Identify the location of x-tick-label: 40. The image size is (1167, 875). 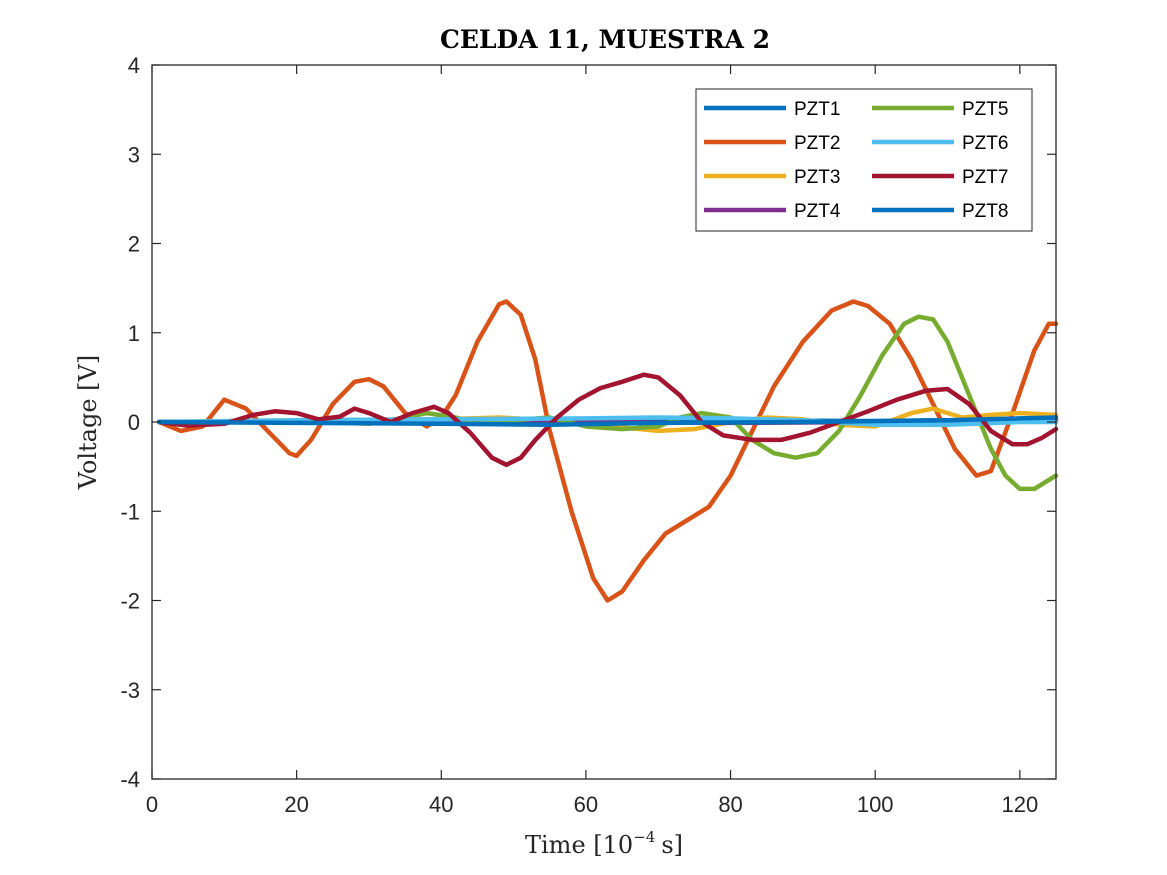
(441, 804).